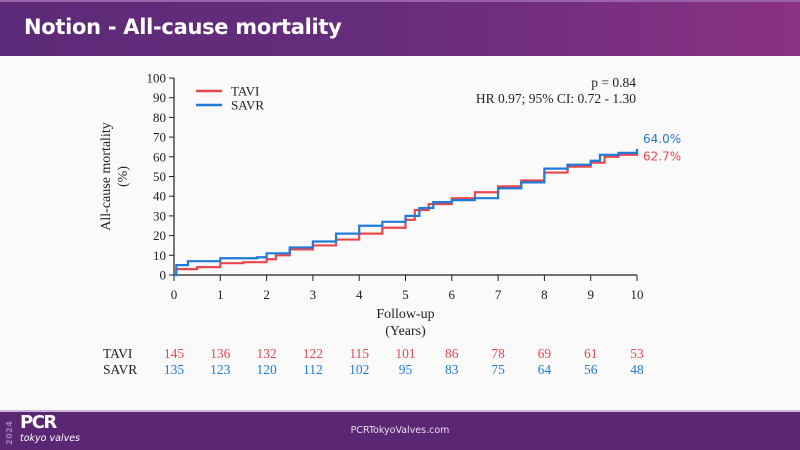  Describe the element at coordinates (405, 353) in the screenshot. I see `risk-table-cell: 101` at that location.